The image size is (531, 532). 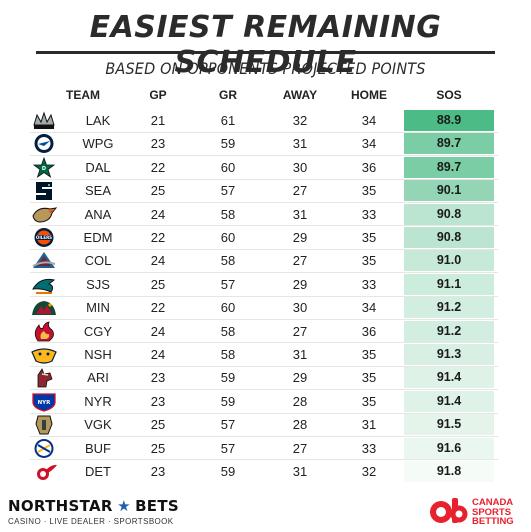 I want to click on home-cell: 31, so click(x=369, y=425).